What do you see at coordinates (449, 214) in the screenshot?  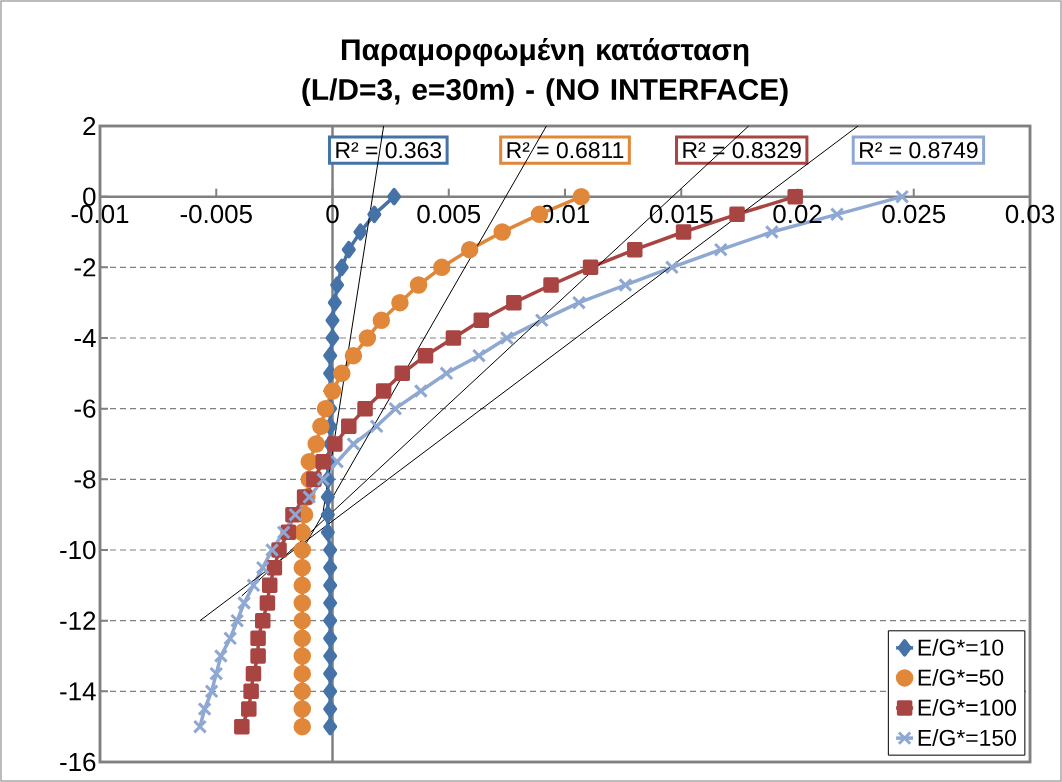 I see `x-tick-label: 0.005` at bounding box center [449, 214].